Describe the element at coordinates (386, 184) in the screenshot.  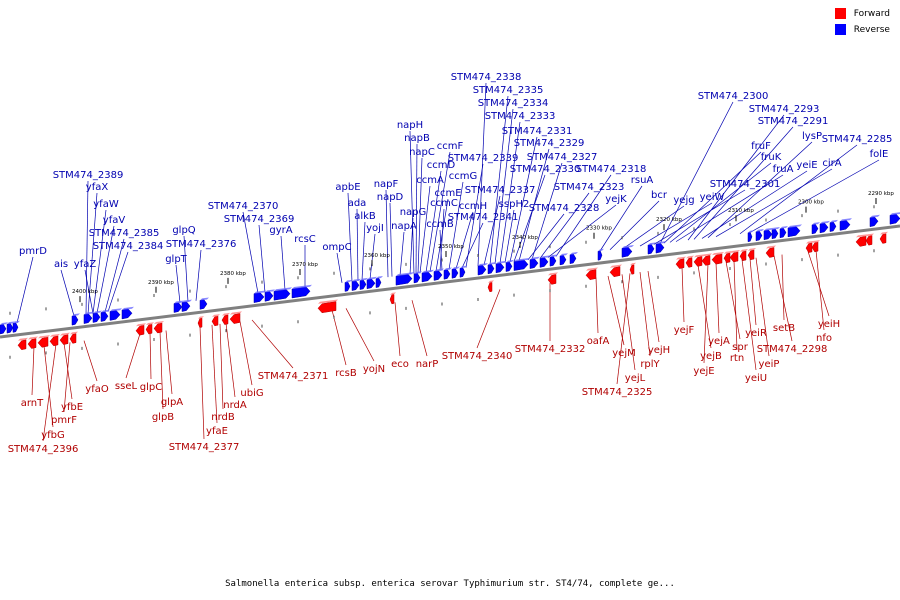
I see `gene-label-reverse-napf: napF` at that location.